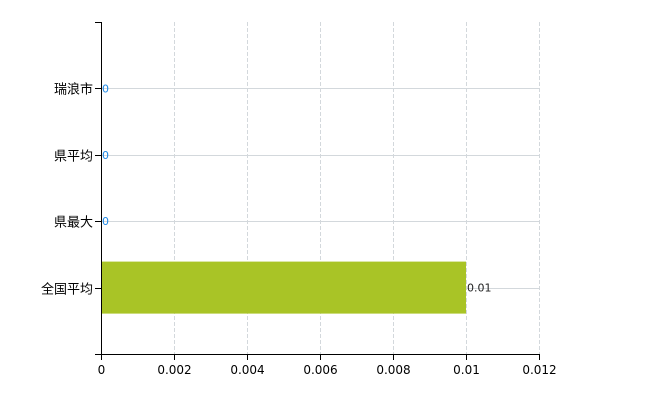  Describe the element at coordinates (174, 370) in the screenshot. I see `x-tick-label: 0.002` at that location.